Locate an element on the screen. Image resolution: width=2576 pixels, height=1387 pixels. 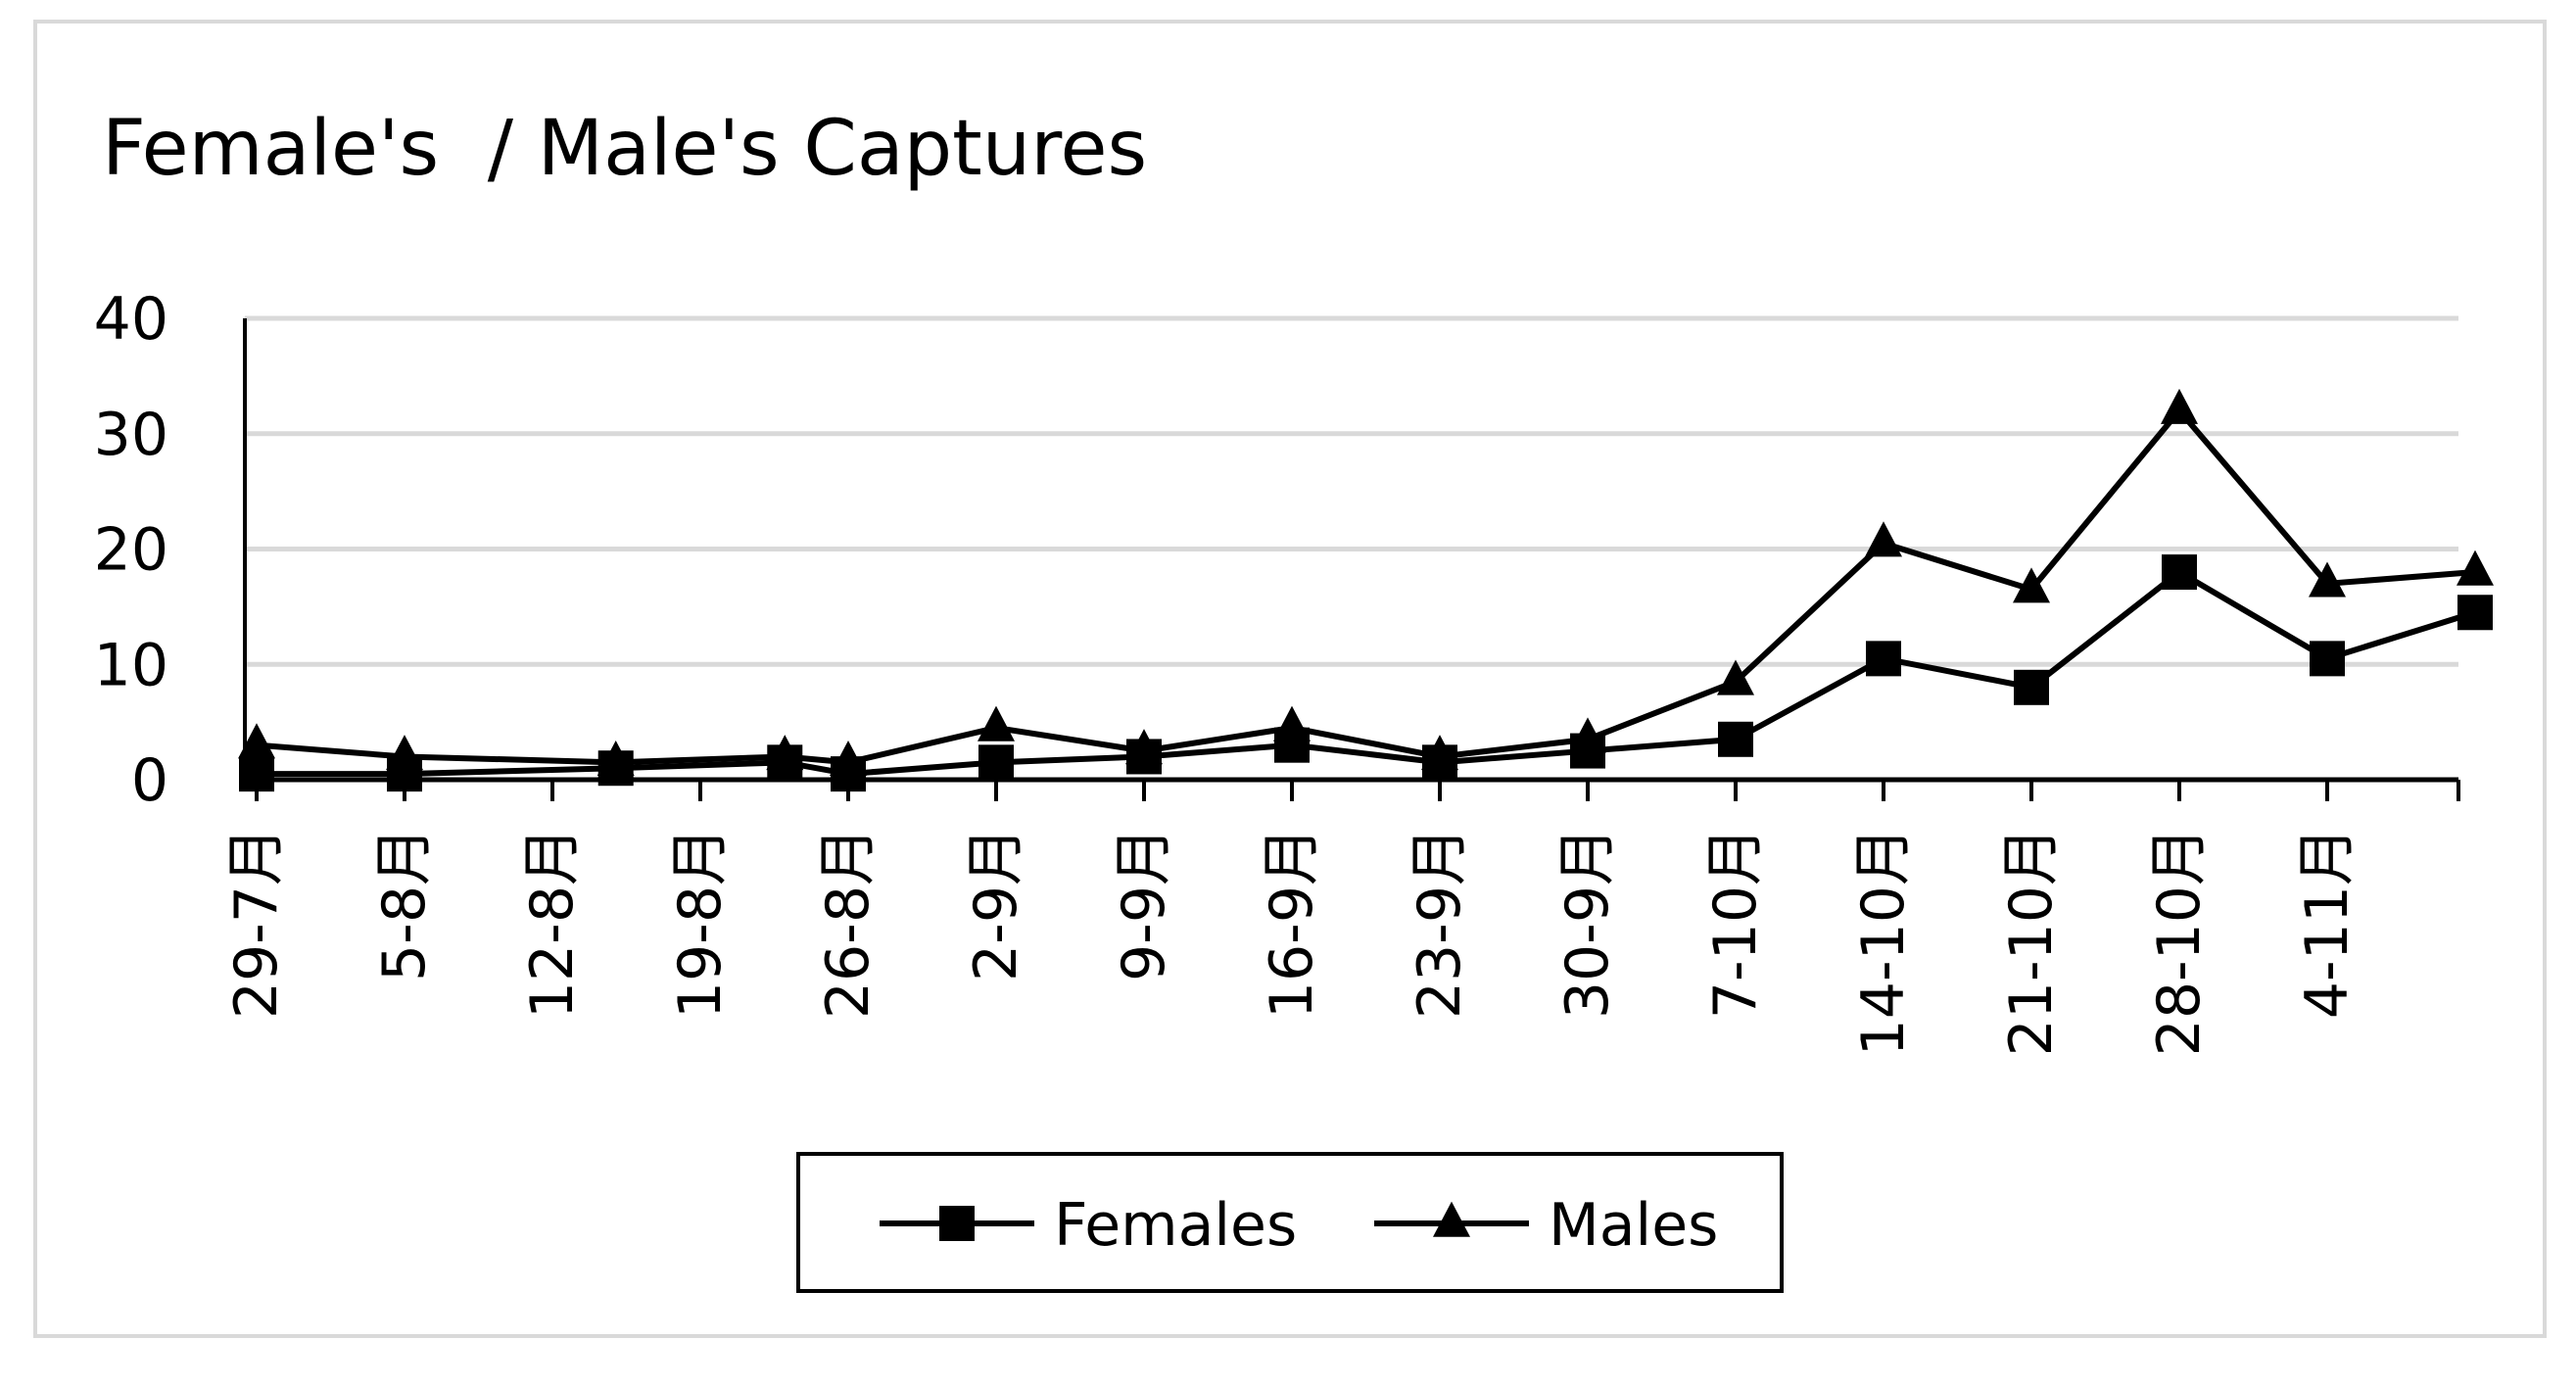
x-tick-label: 16-9月 is located at coordinates (1292, 923).